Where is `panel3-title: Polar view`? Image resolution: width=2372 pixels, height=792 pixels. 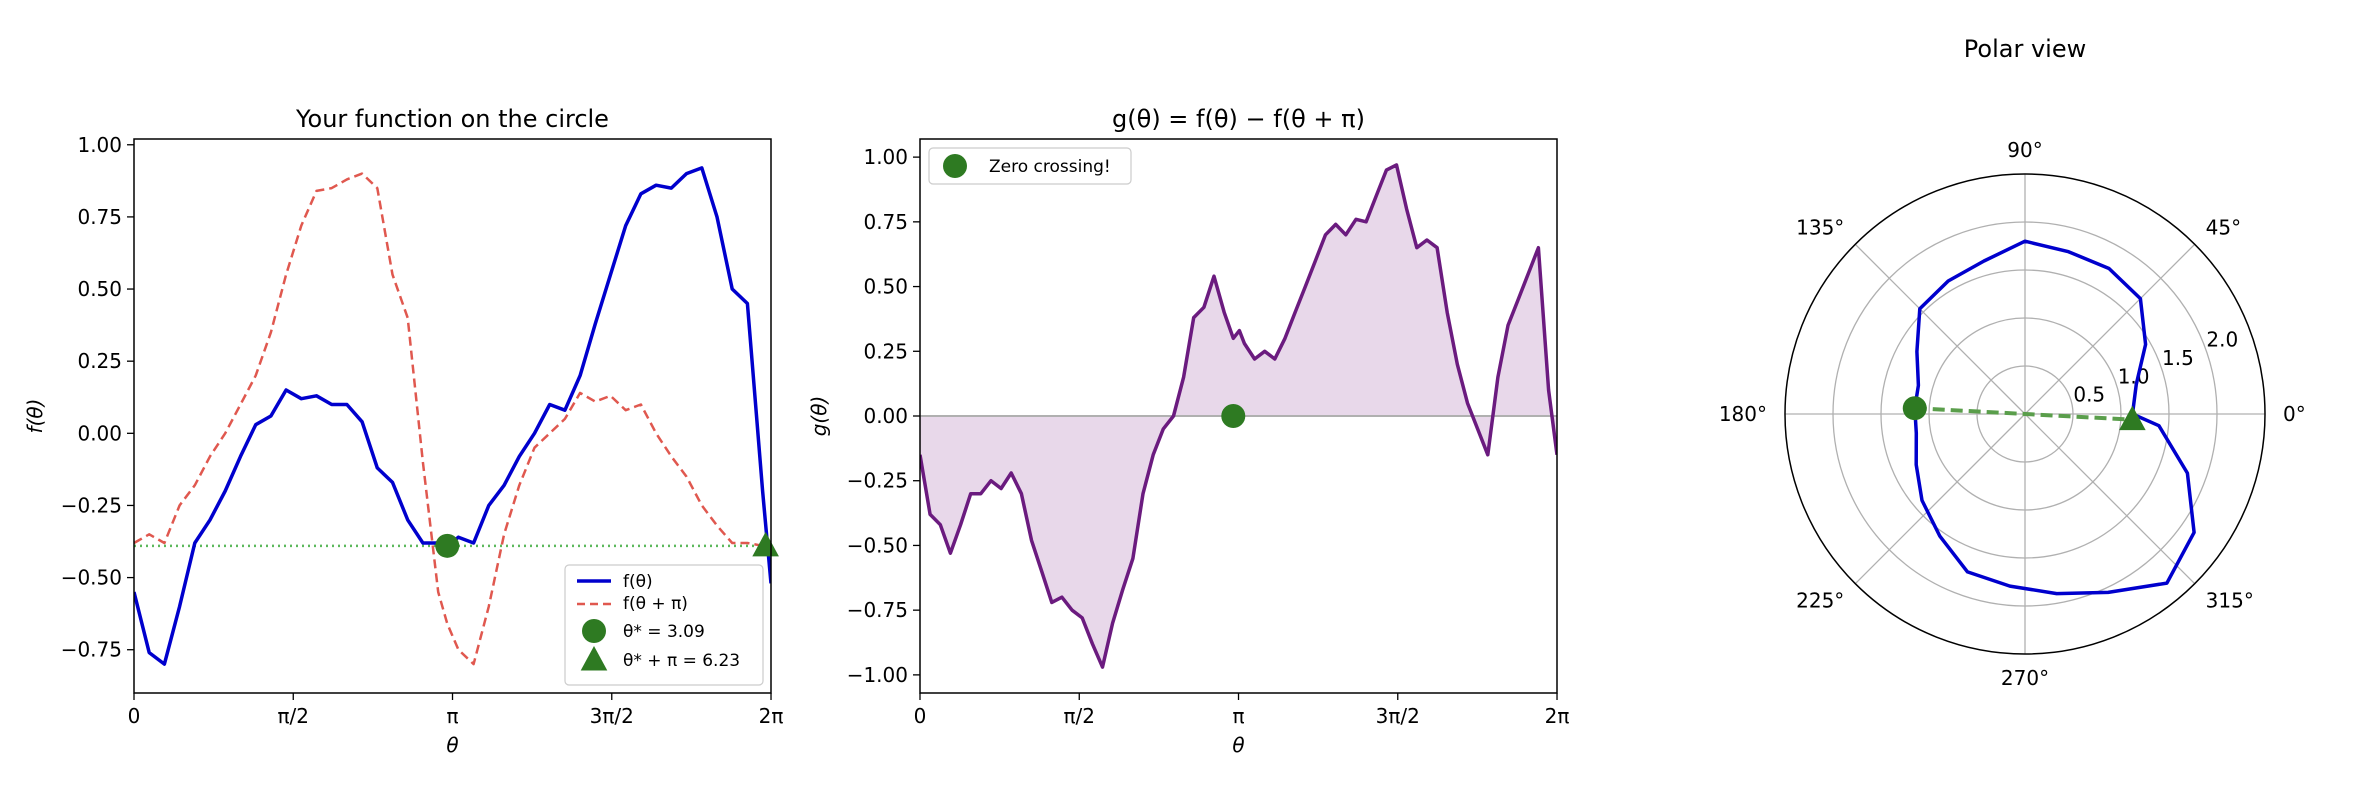 panel3-title: Polar view is located at coordinates (2025, 49).